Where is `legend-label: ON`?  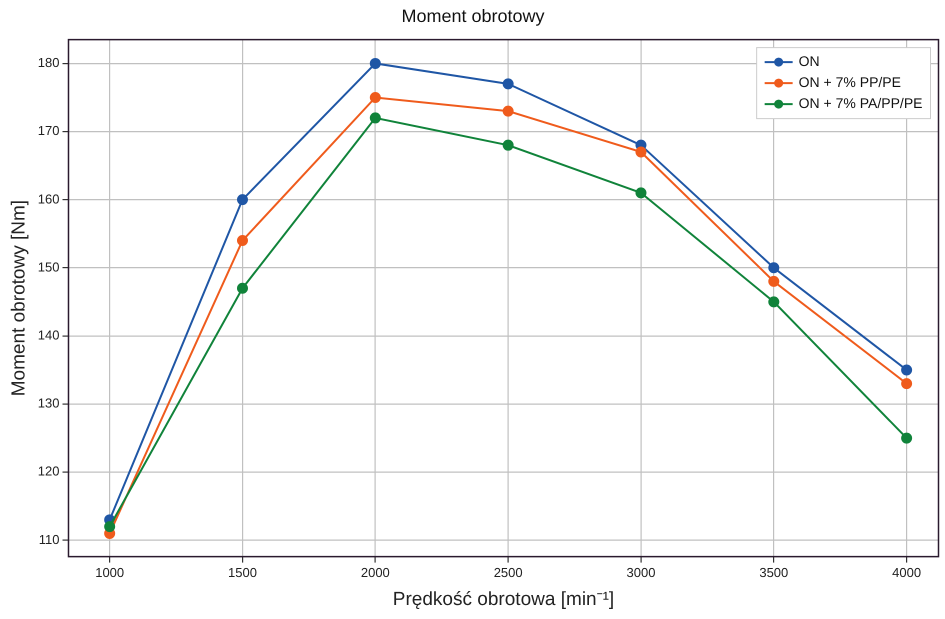
legend-label: ON is located at coordinates (809, 60).